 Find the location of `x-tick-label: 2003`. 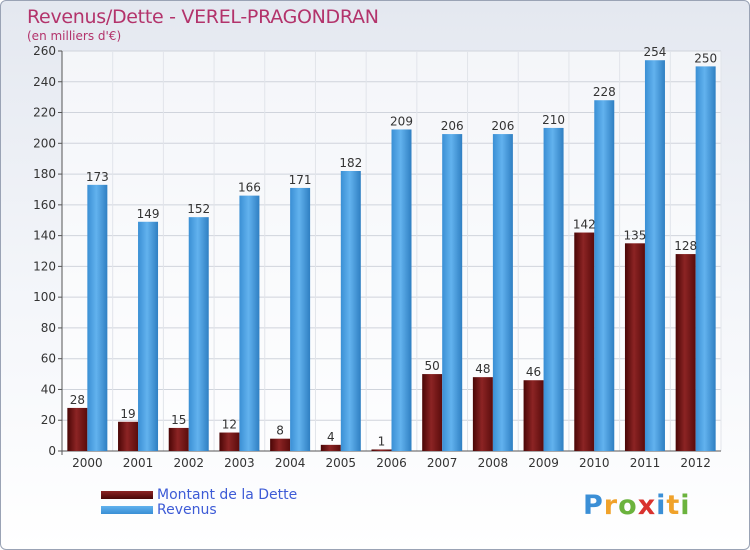

x-tick-label: 2003 is located at coordinates (239, 463).